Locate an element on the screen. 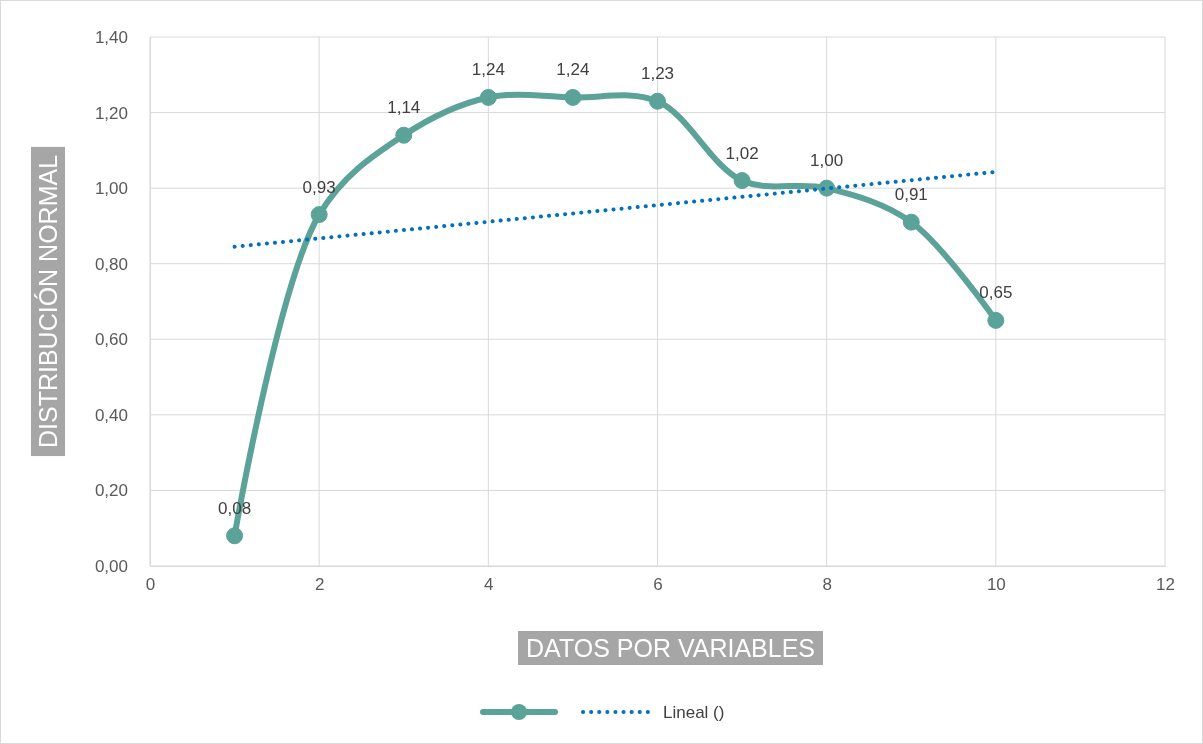  x-tick-label: 10 is located at coordinates (996, 585).